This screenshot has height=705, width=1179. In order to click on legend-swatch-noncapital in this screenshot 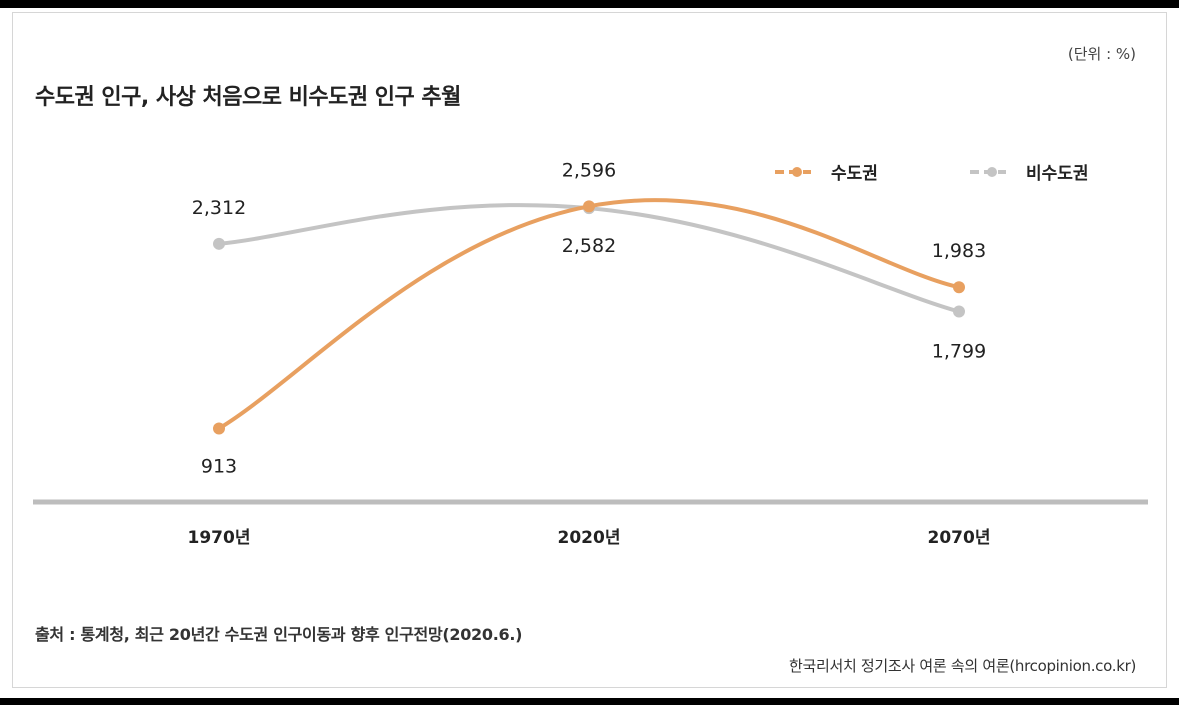, I will do `click(988, 171)`.